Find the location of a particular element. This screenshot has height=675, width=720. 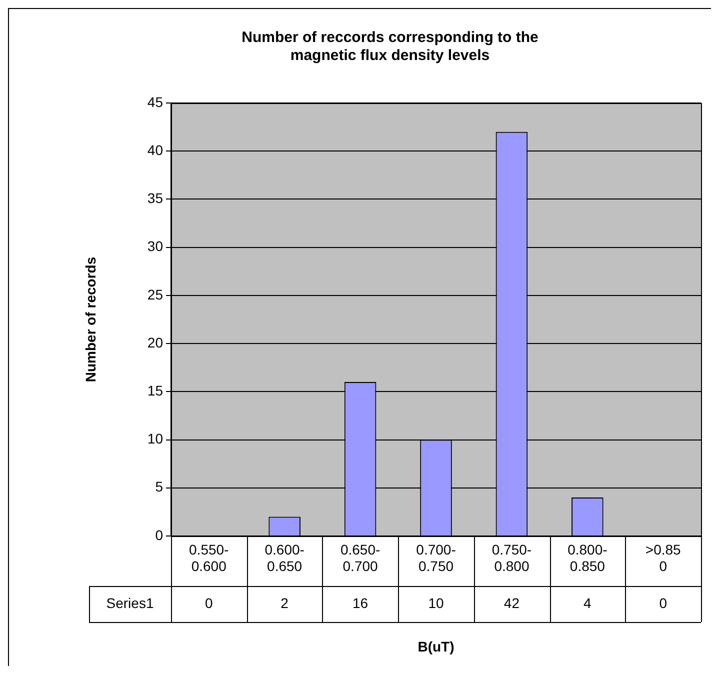

y-tick-label: 15 is located at coordinates (155, 390).